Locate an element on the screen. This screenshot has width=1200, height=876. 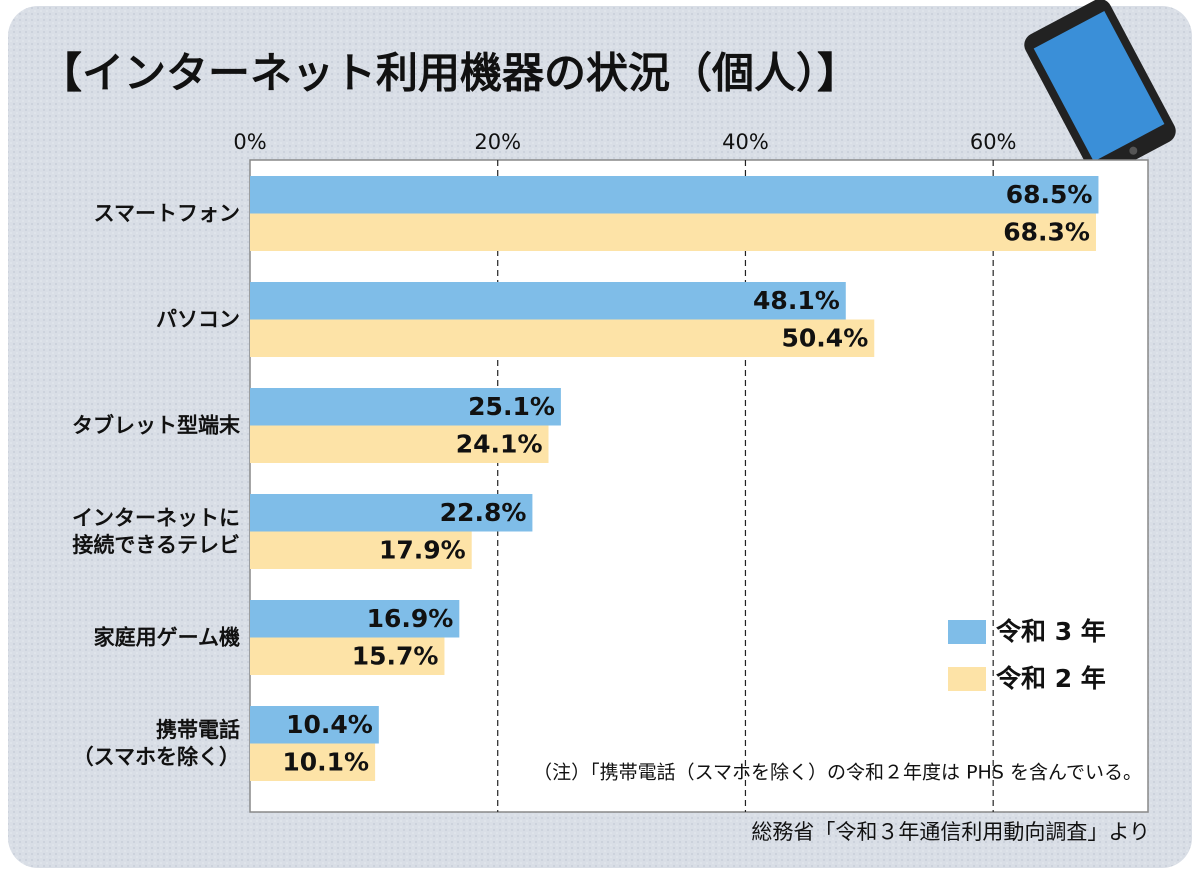
chart-title: 【インターネット利用機器の状況（個人）】 is located at coordinates (449, 73).